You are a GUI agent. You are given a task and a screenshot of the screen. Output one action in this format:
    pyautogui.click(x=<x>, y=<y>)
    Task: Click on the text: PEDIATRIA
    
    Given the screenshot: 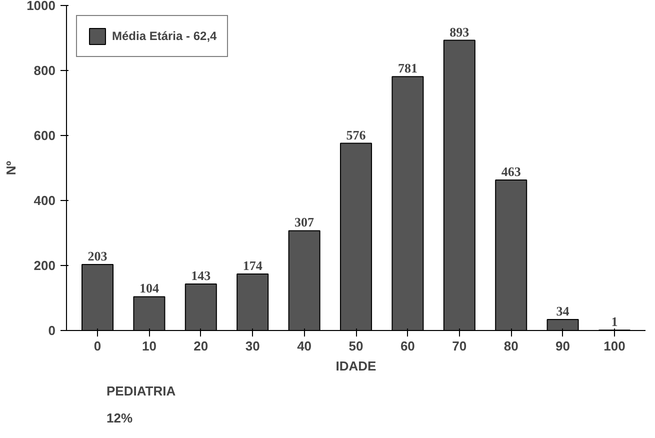 What is the action you would take?
    pyautogui.click(x=141, y=391)
    